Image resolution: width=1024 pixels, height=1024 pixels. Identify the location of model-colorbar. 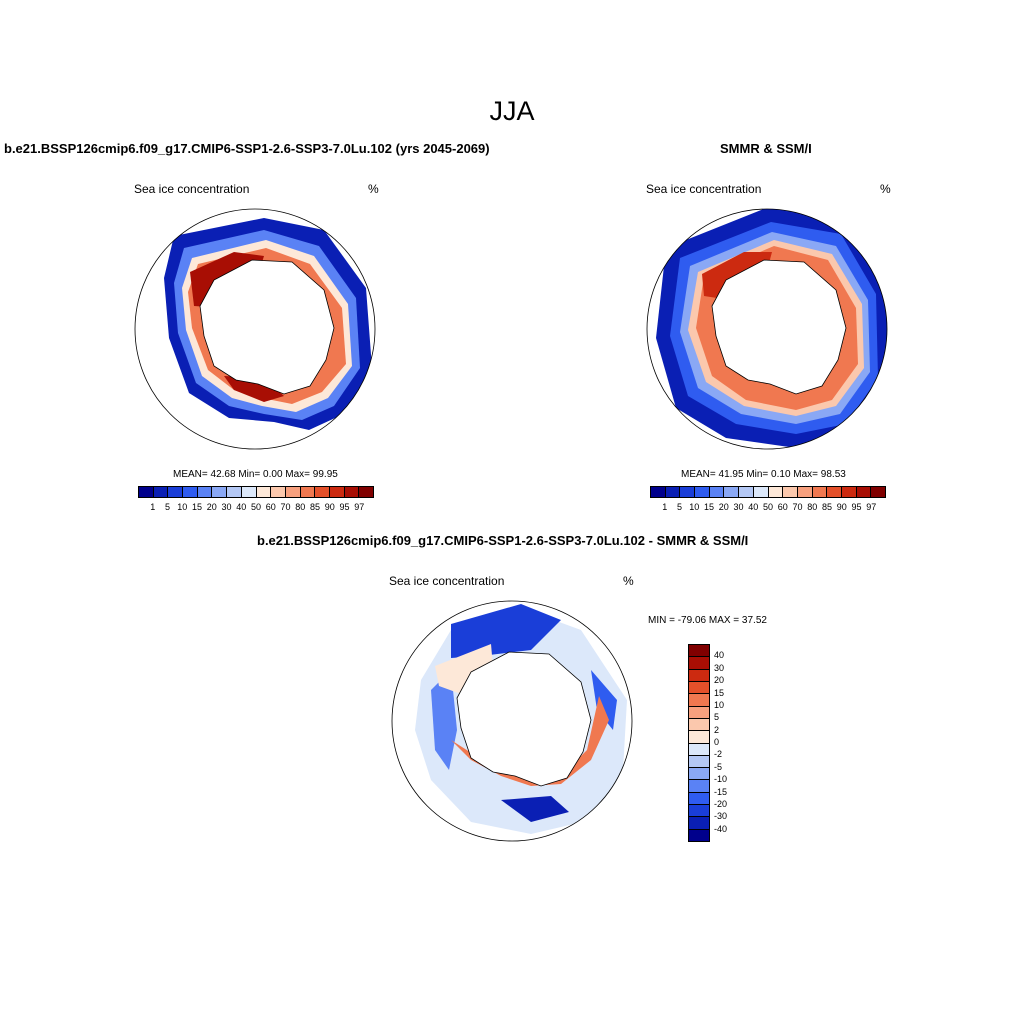
(256, 492).